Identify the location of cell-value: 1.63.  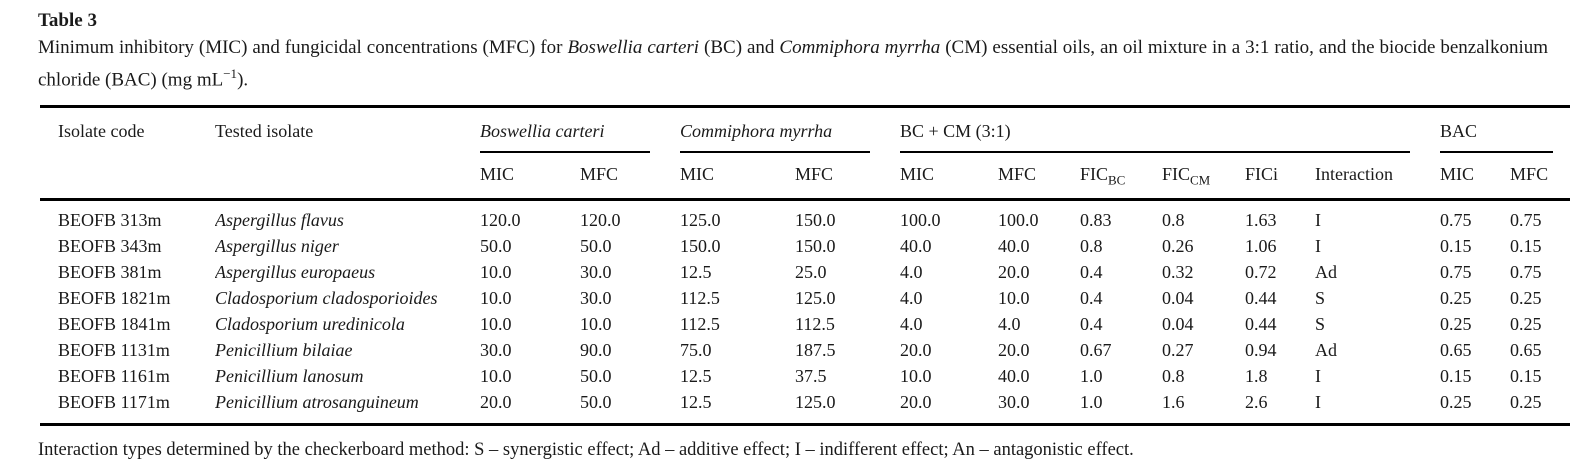
(1261, 220).